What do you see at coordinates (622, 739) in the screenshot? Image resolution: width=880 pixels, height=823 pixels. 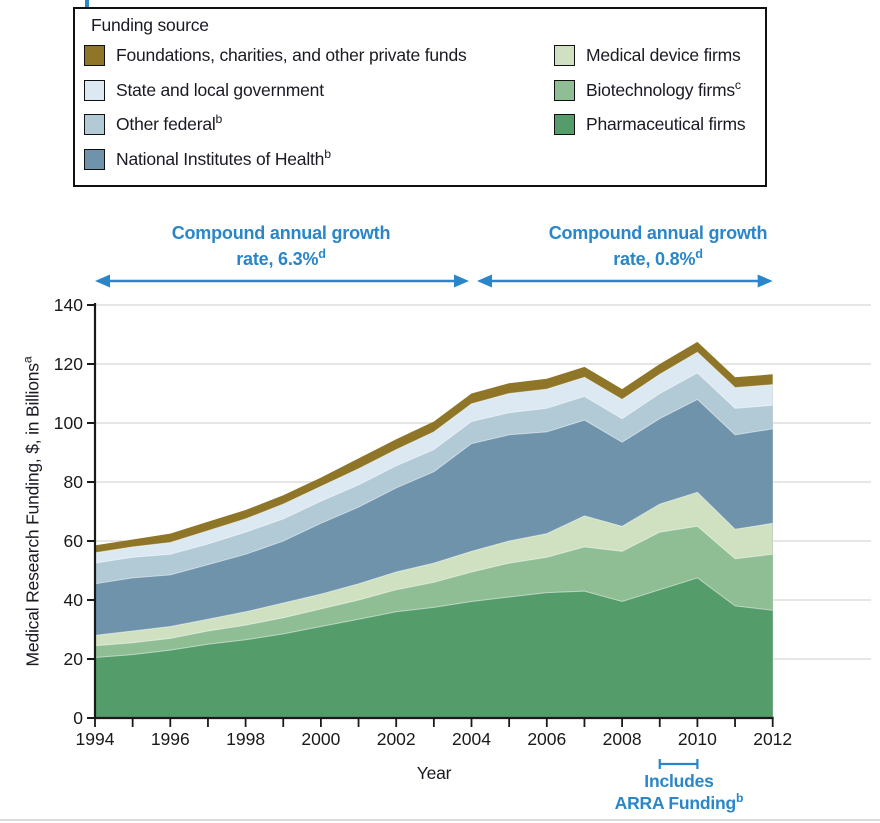 I see `x-tick-label-2008: 2008` at bounding box center [622, 739].